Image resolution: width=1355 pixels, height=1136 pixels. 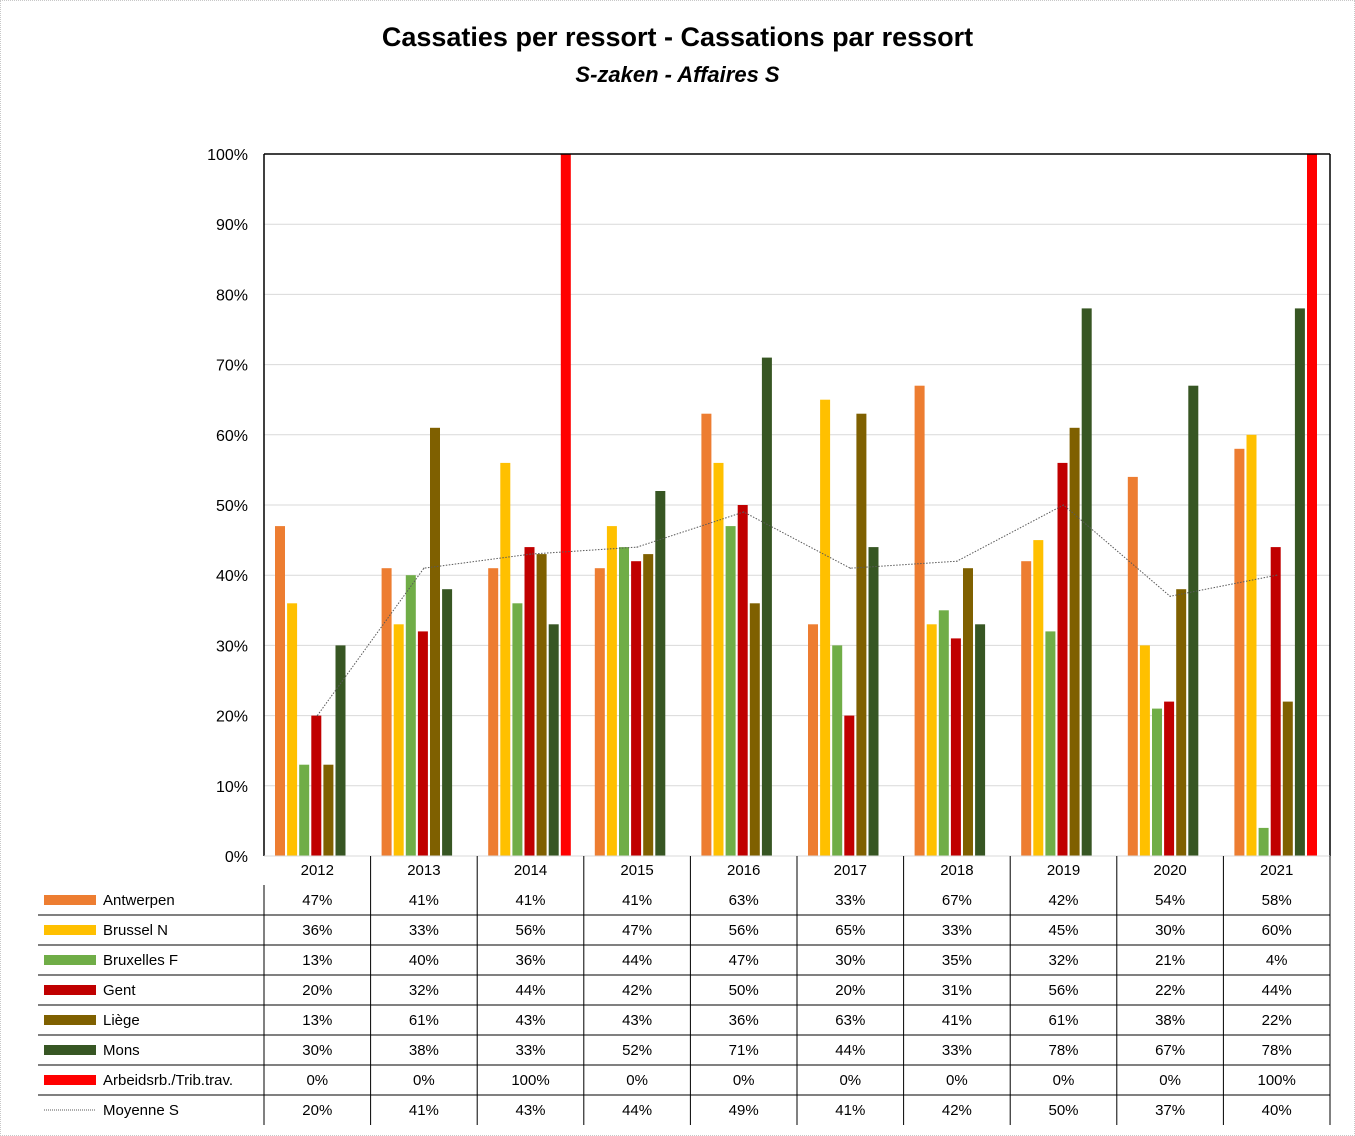 I want to click on table-cell: 78%, so click(x=1277, y=1050).